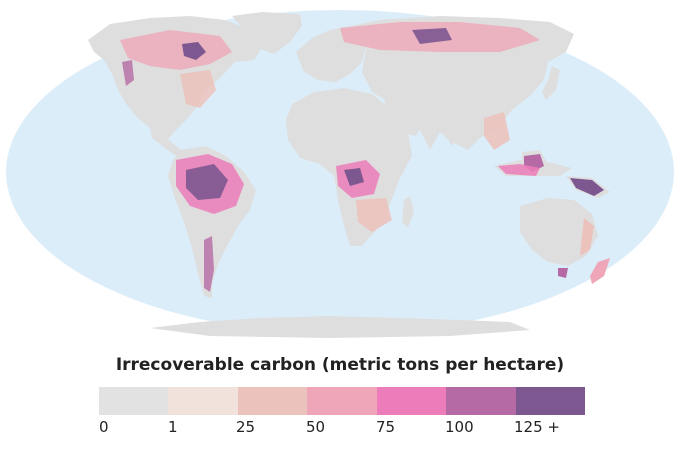  I want to click on legend-tick-label: 1, so click(173, 427).